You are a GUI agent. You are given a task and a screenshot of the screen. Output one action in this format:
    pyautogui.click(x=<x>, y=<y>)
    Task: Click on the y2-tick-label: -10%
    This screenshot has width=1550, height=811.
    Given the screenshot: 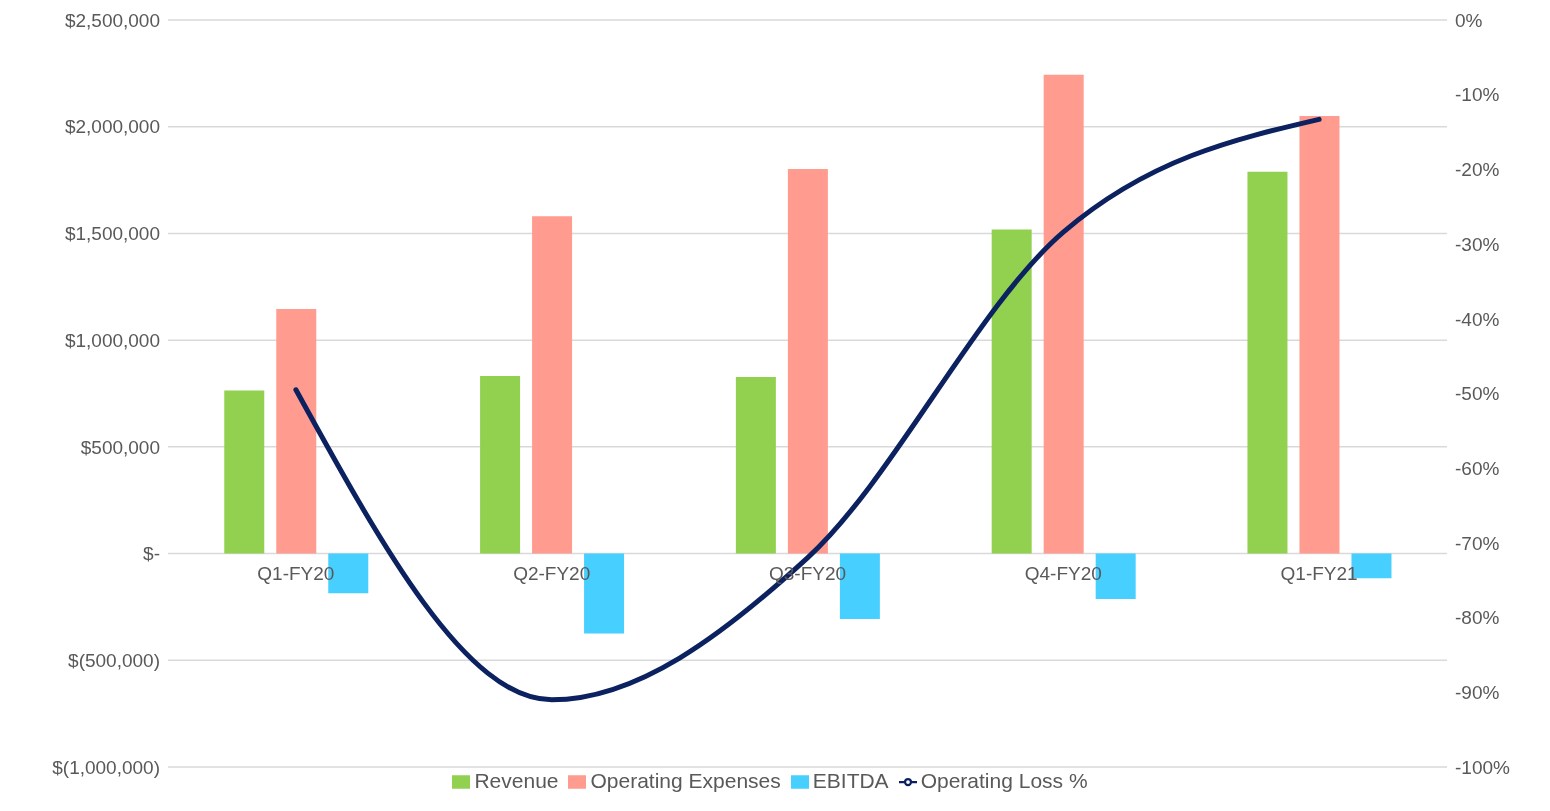 What is the action you would take?
    pyautogui.click(x=1477, y=95)
    